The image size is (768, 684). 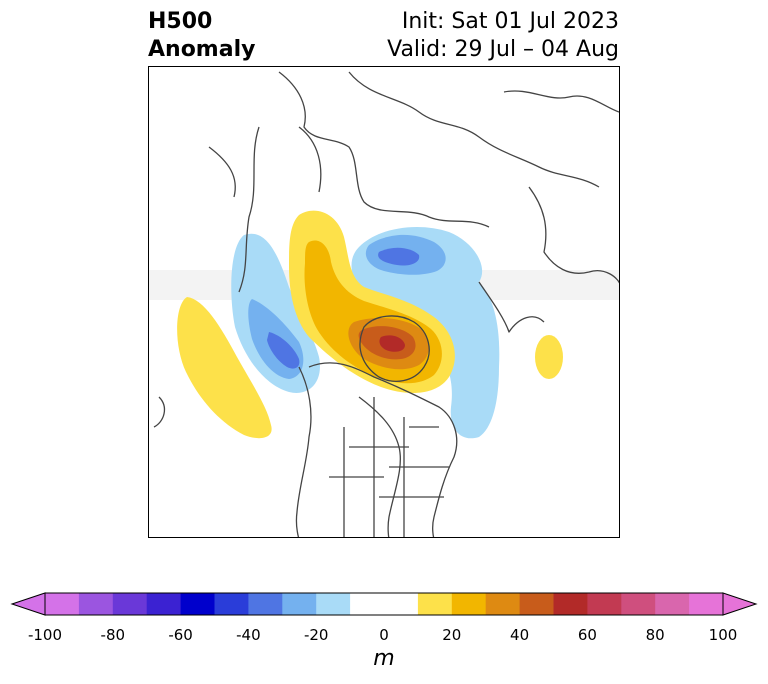 I want to click on colorbar-extend-low, so click(x=28, y=604).